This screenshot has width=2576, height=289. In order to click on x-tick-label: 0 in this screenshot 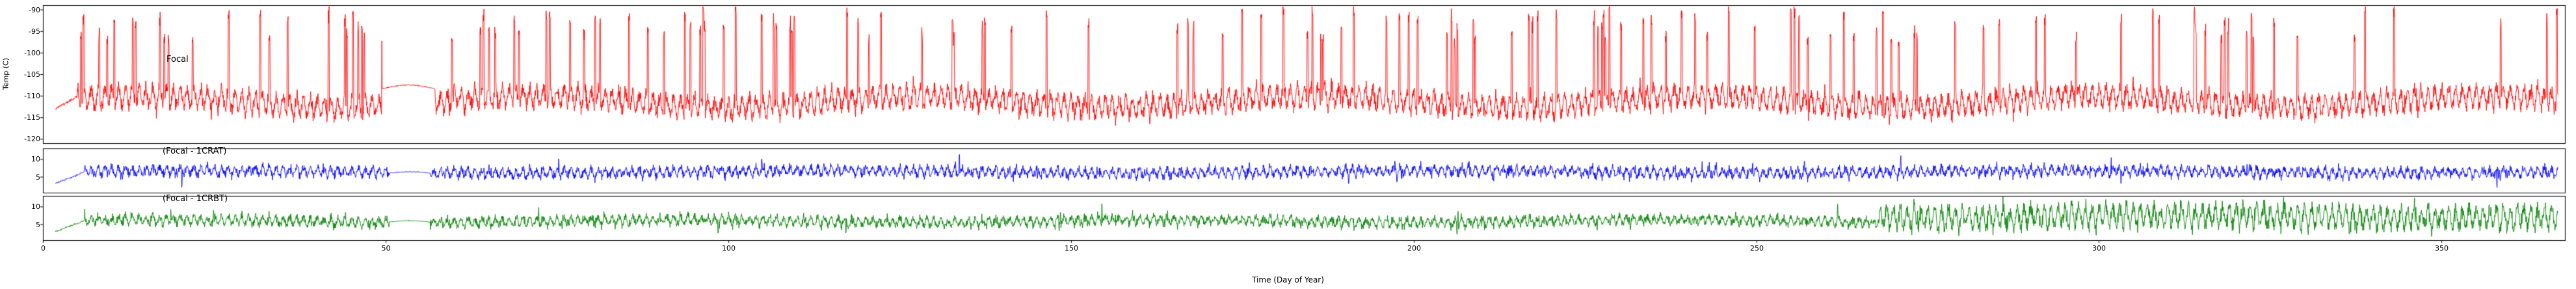, I will do `click(43, 248)`.